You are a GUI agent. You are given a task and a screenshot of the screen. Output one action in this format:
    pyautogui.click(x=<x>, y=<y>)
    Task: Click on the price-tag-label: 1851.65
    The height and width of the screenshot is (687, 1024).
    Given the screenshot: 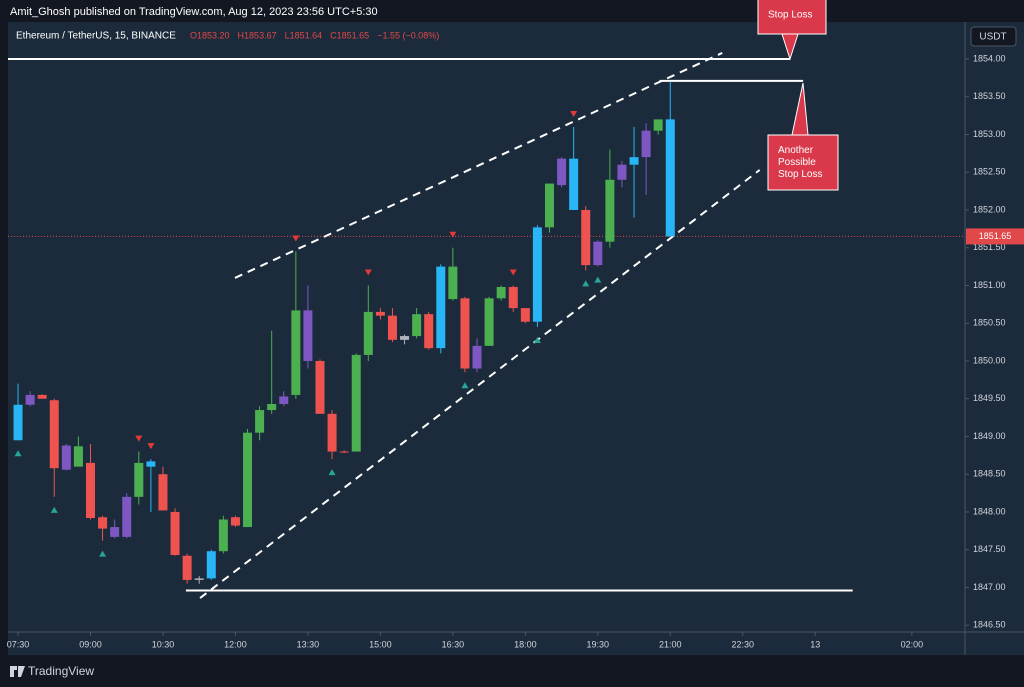 What is the action you would take?
    pyautogui.click(x=995, y=236)
    